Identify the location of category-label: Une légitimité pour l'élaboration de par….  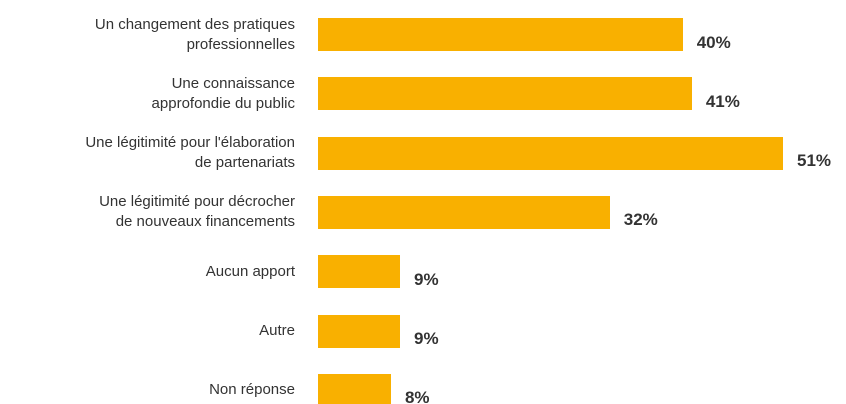
(190, 153).